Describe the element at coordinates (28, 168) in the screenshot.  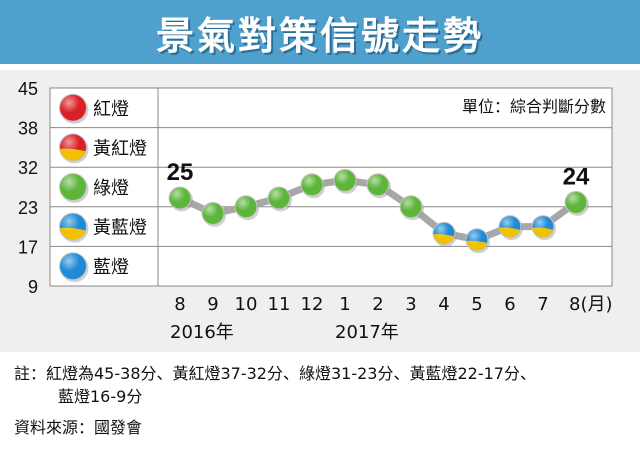
I see `y-tick-label: 32` at that location.